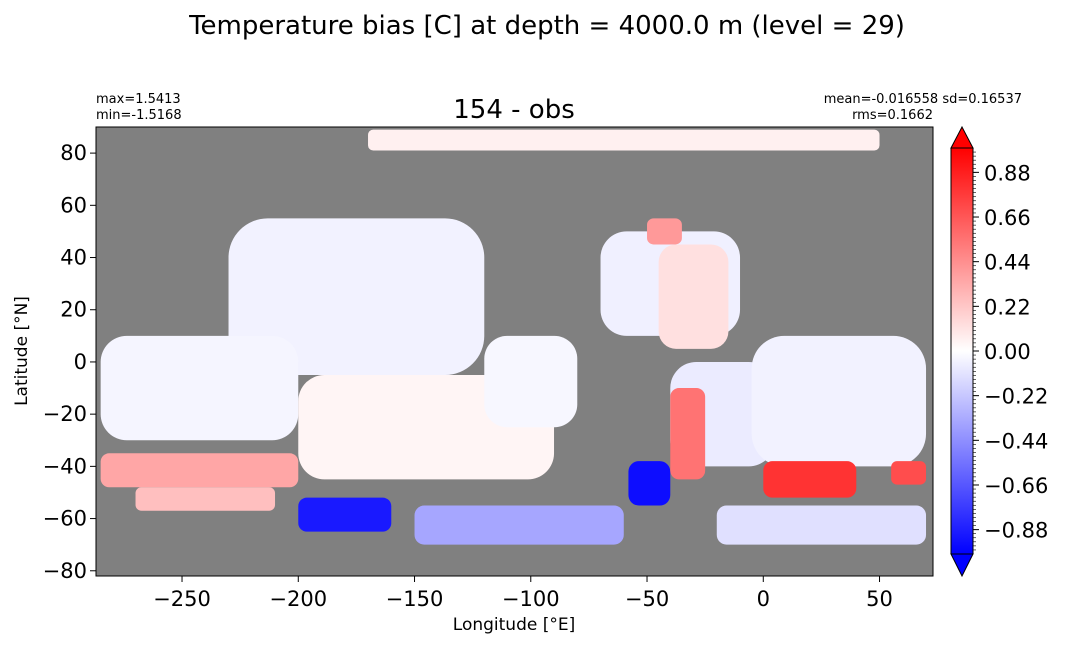 The width and height of the screenshot is (1065, 646). Describe the element at coordinates (688, 434) in the screenshot. I see `bias-region-brazil-margin-warm` at that location.